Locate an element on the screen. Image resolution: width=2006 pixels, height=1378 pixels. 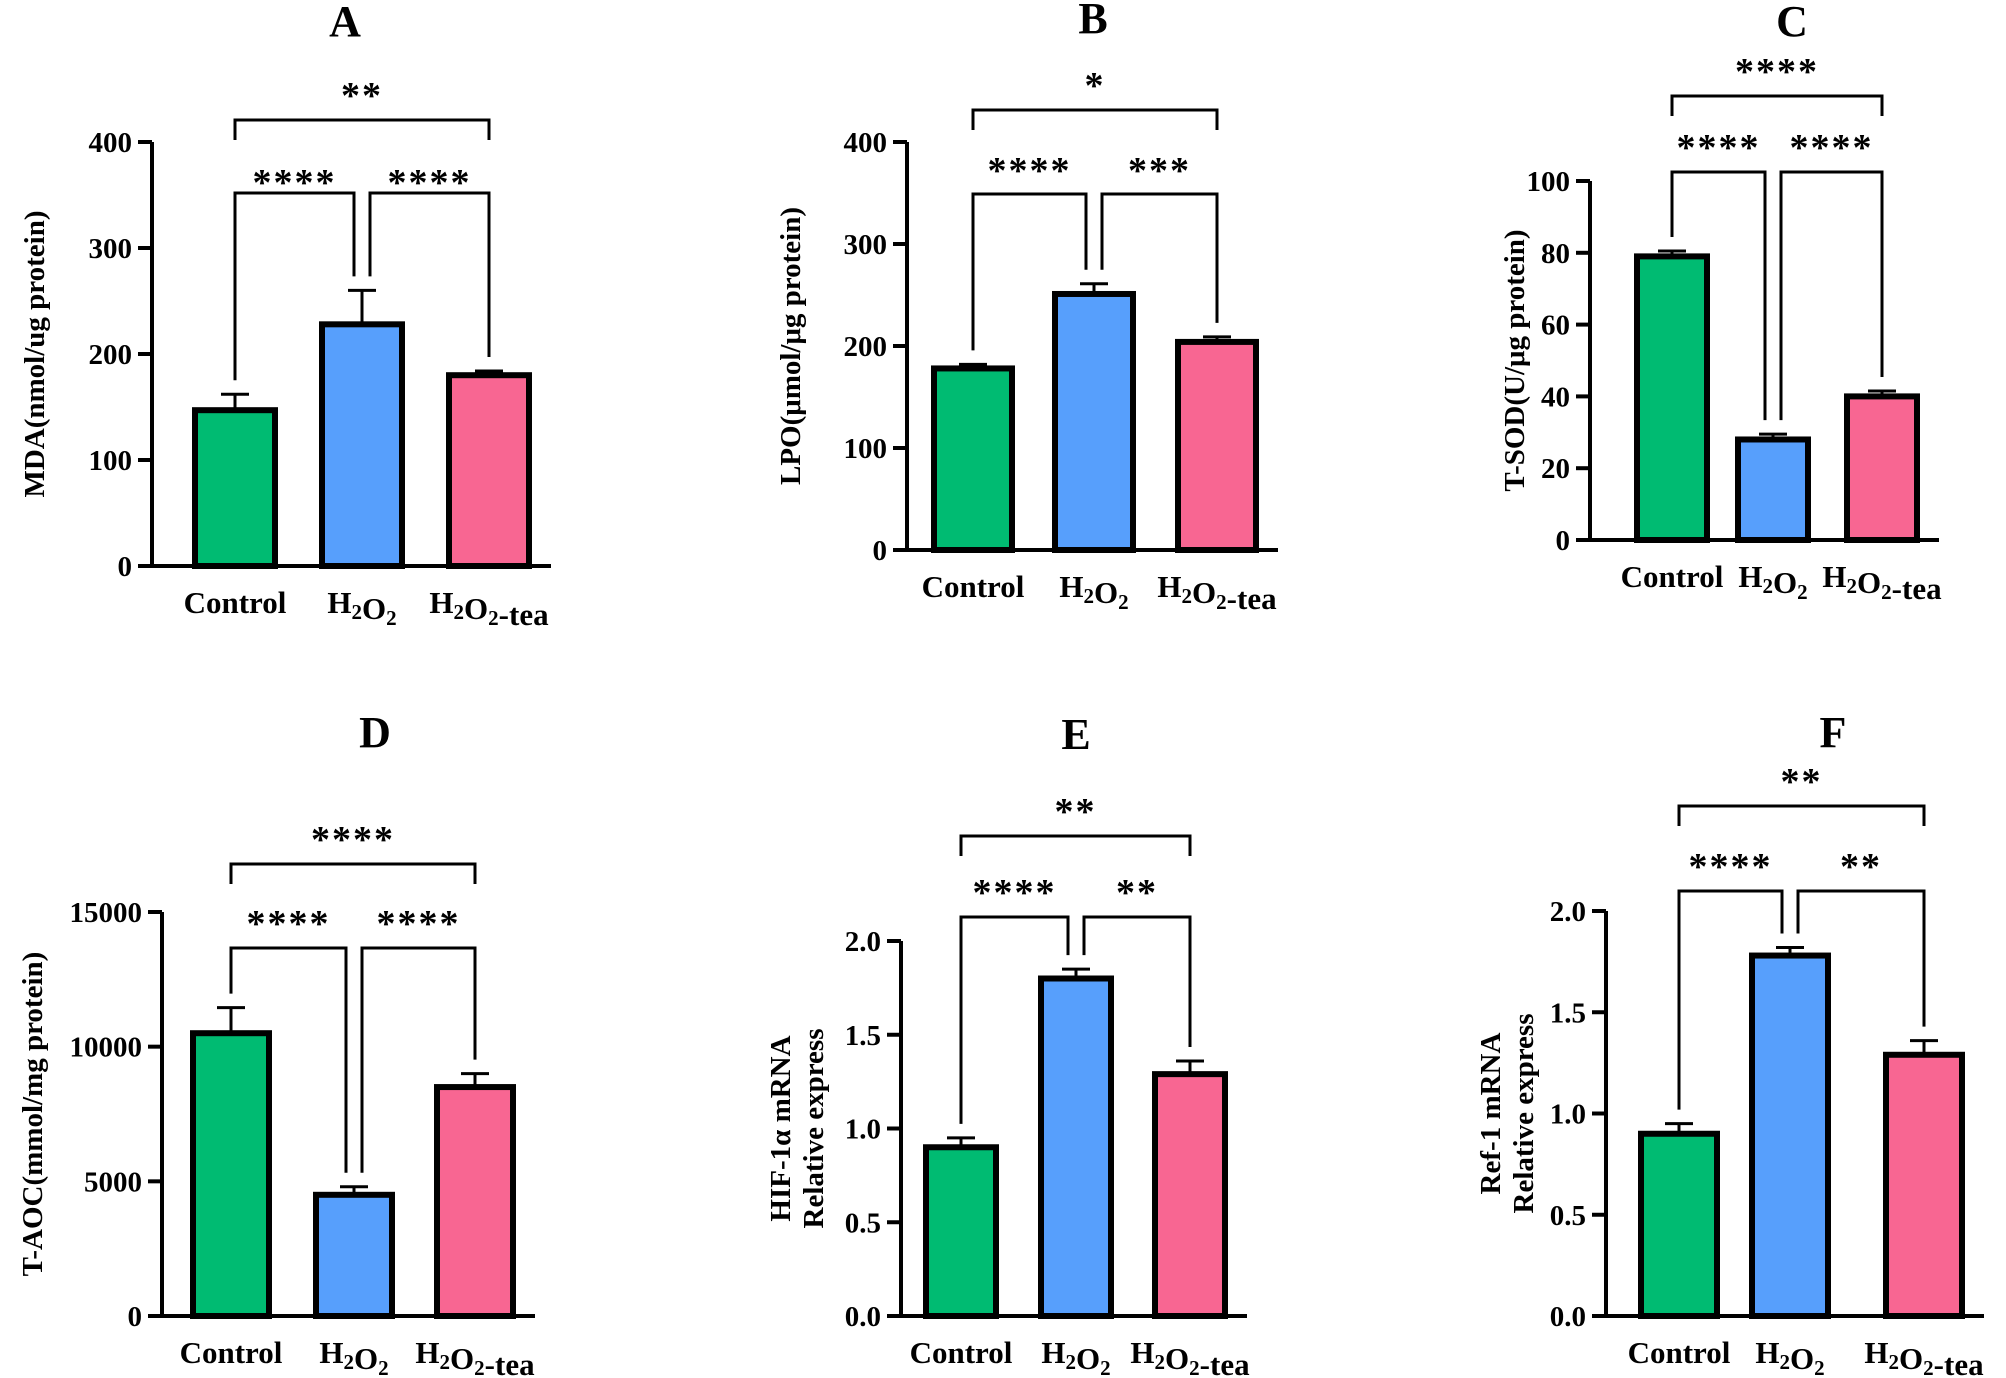
y-tick-label: 0.0 is located at coordinates (863, 1317).